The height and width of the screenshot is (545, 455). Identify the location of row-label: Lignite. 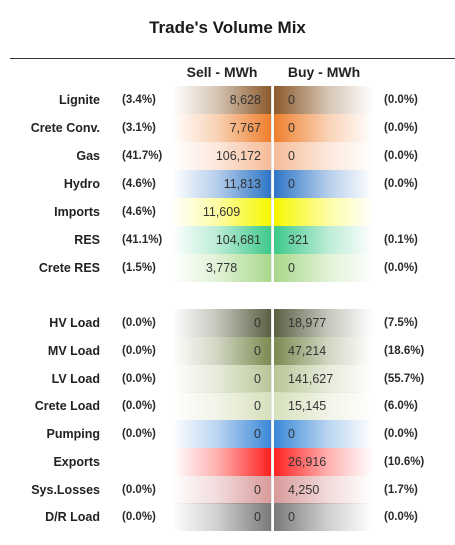
(79, 100).